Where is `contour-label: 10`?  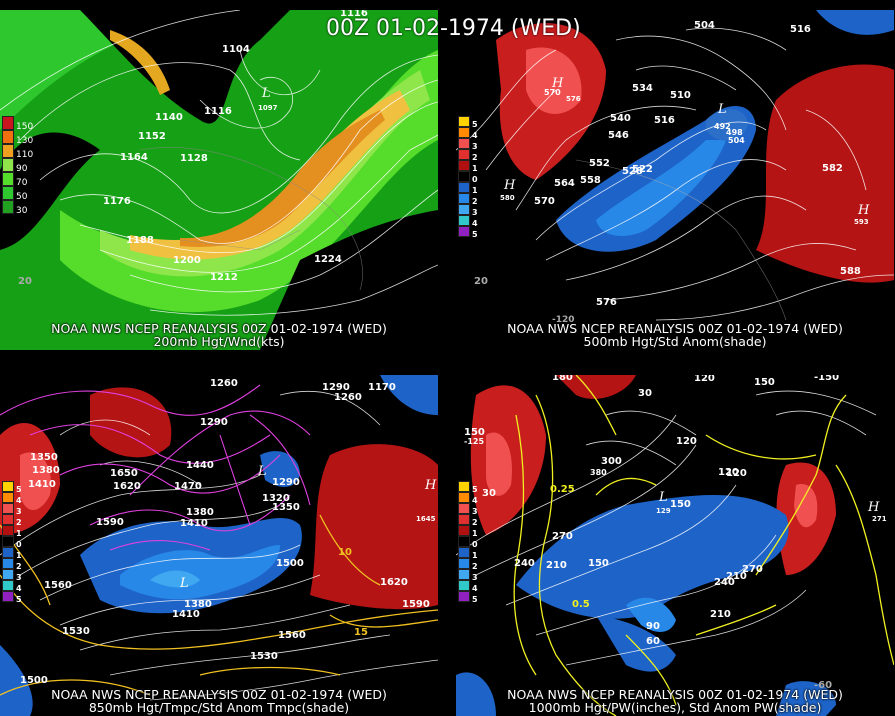
contour-label: 10 is located at coordinates (345, 552).